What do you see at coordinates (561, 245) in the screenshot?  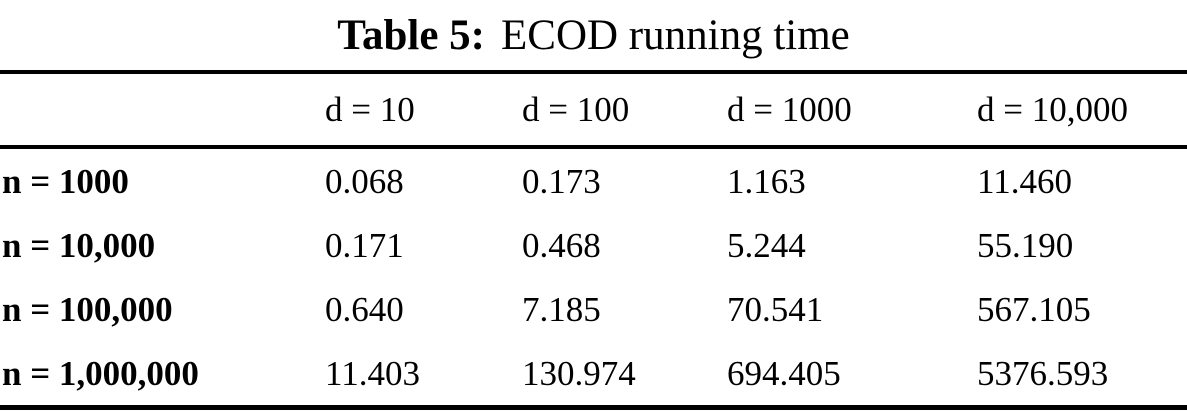 I see `table-cell: 0.468` at bounding box center [561, 245].